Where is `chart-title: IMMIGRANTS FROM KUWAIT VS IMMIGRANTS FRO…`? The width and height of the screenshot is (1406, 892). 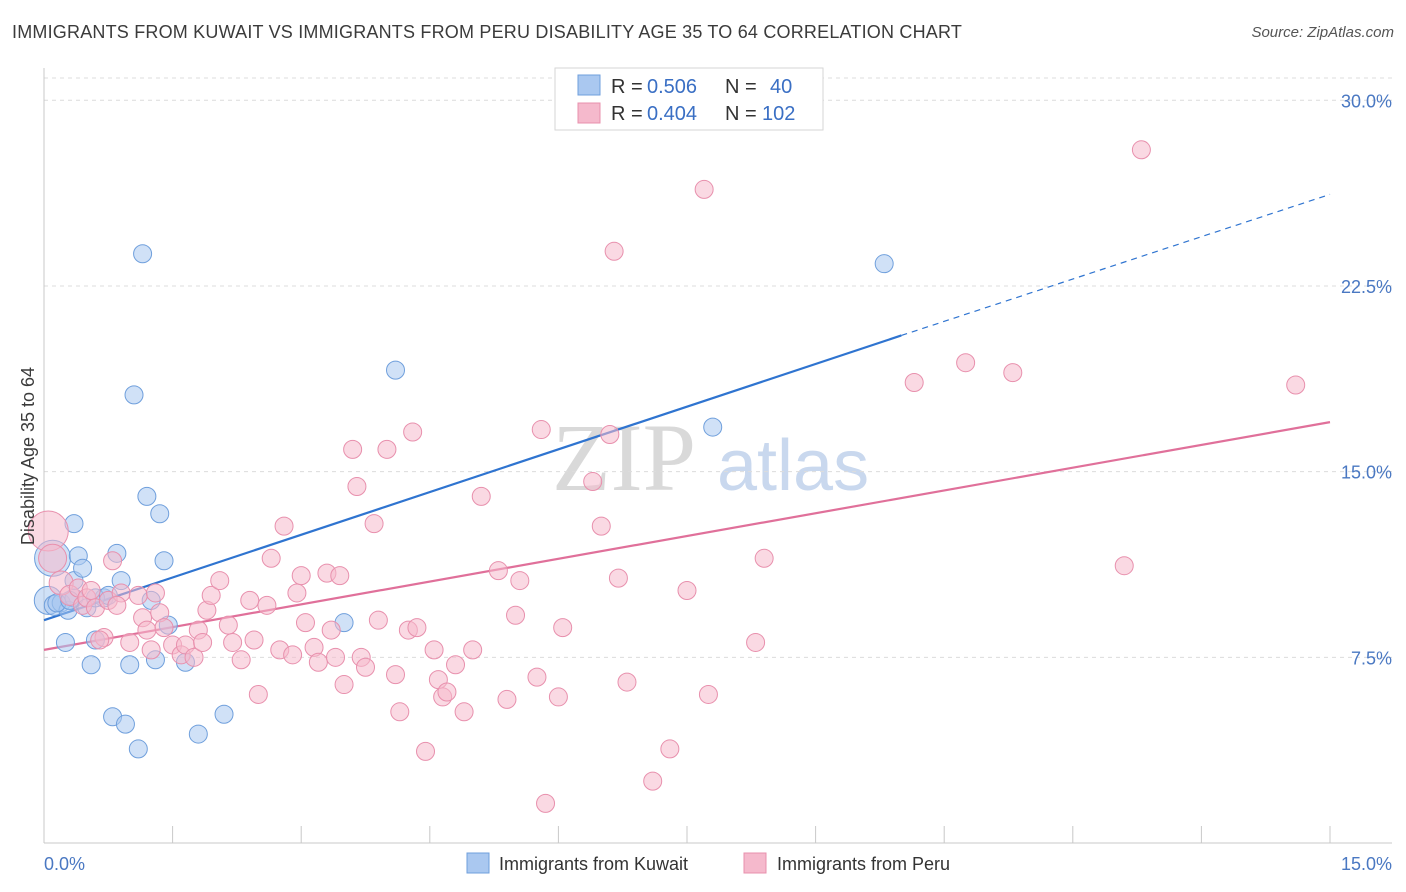
chart-title: IMMIGRANTS FROM KUWAIT VS IMMIGRANTS FRO… is located at coordinates (487, 32).